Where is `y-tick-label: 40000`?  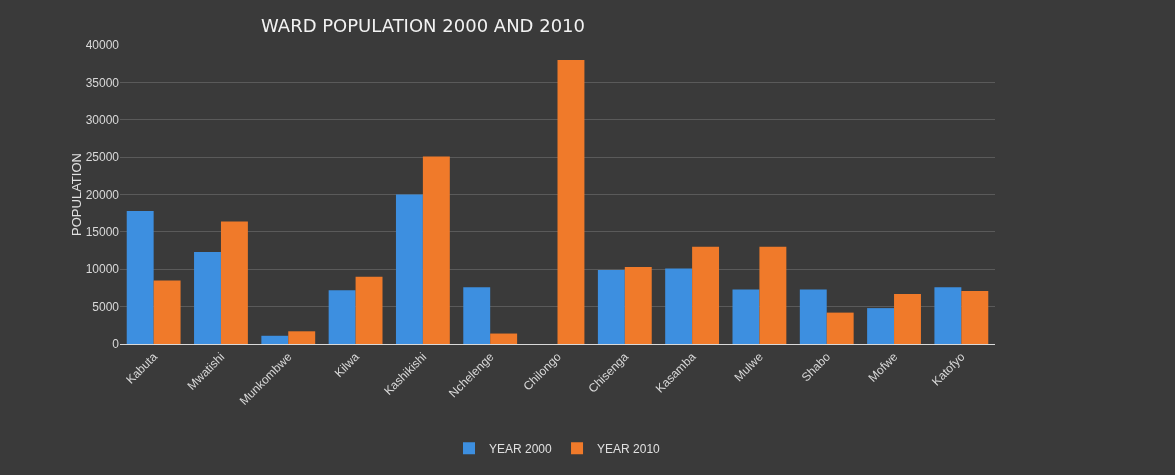 y-tick-label: 40000 is located at coordinates (102, 45).